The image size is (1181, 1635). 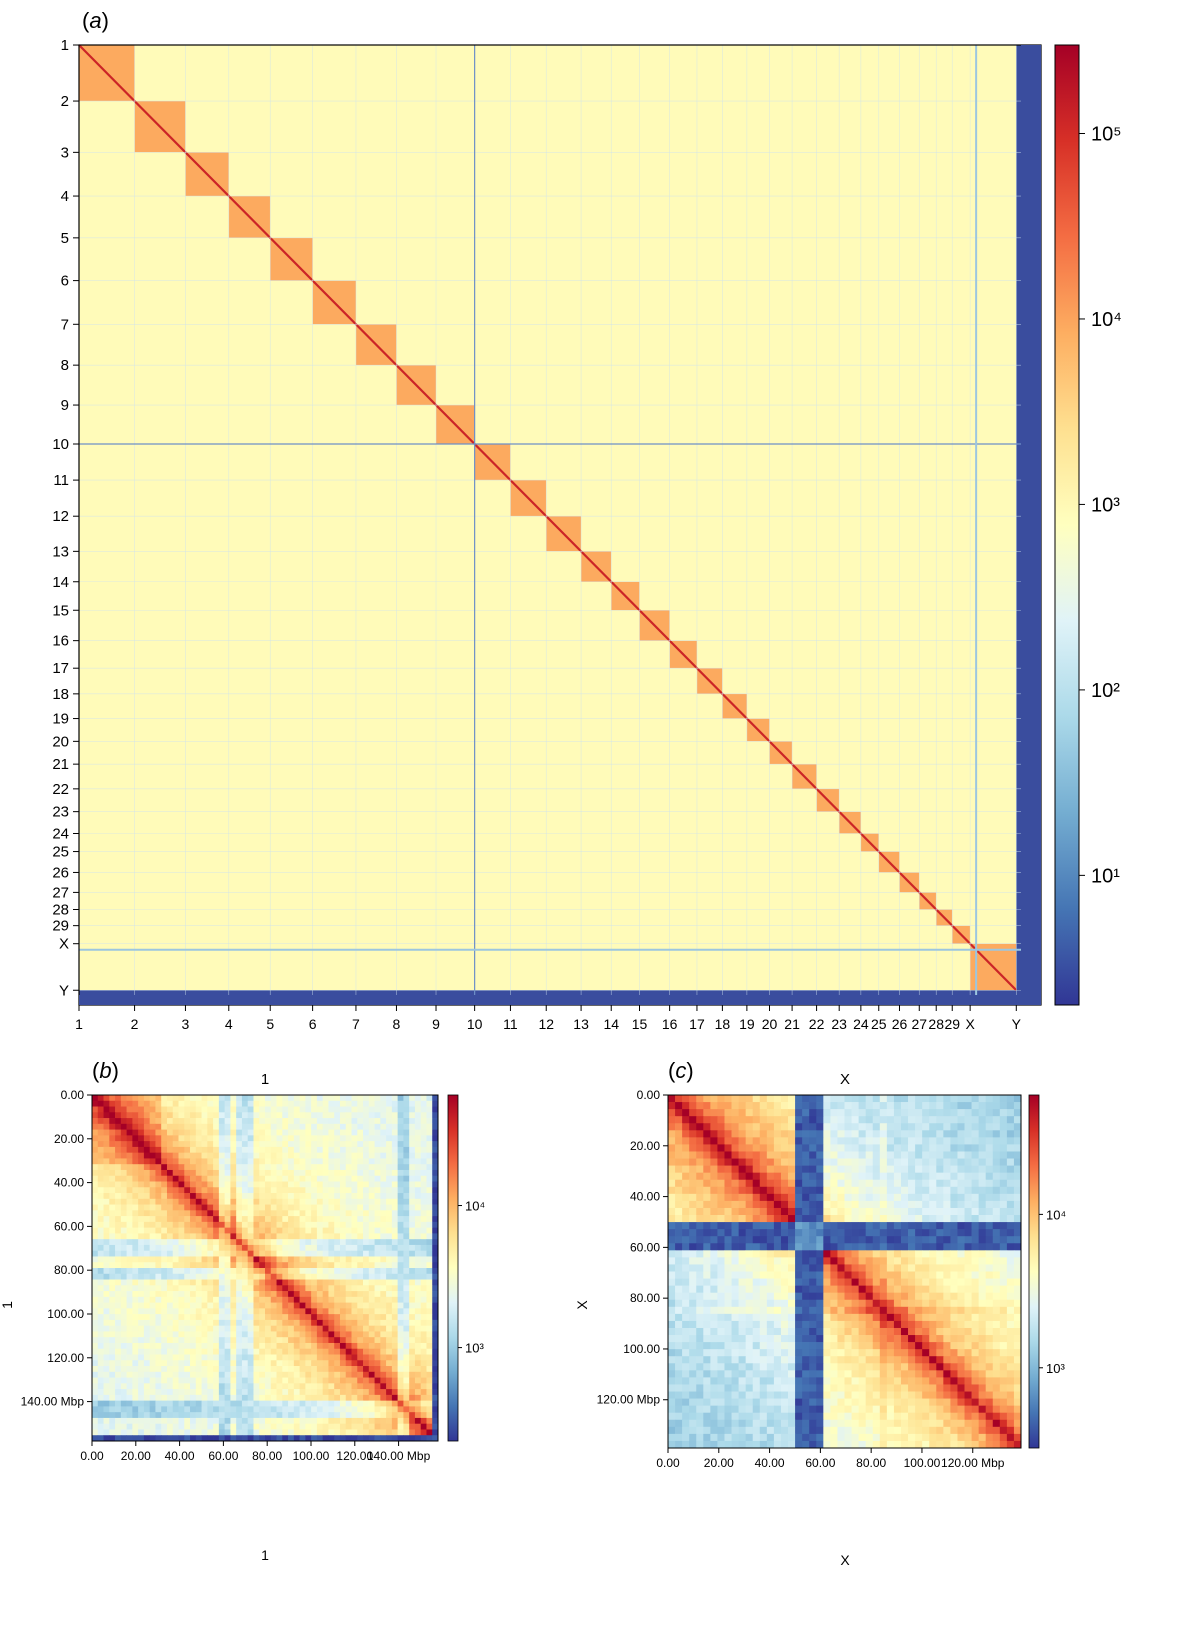 I want to click on x-tick-label-chr21: 21, so click(x=792, y=1024).